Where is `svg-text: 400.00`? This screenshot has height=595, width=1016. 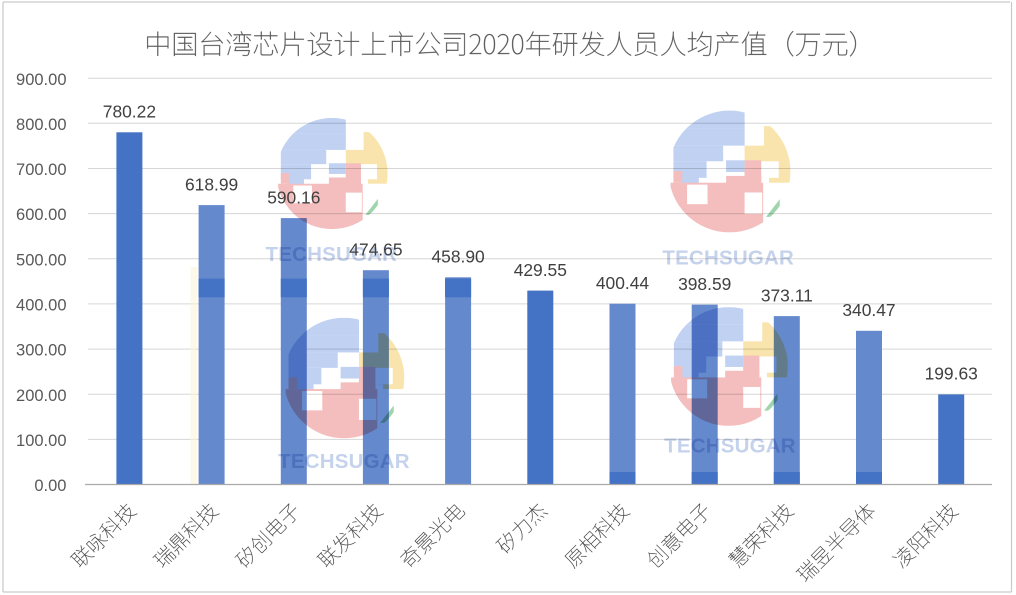
svg-text: 400.00 is located at coordinates (41, 306).